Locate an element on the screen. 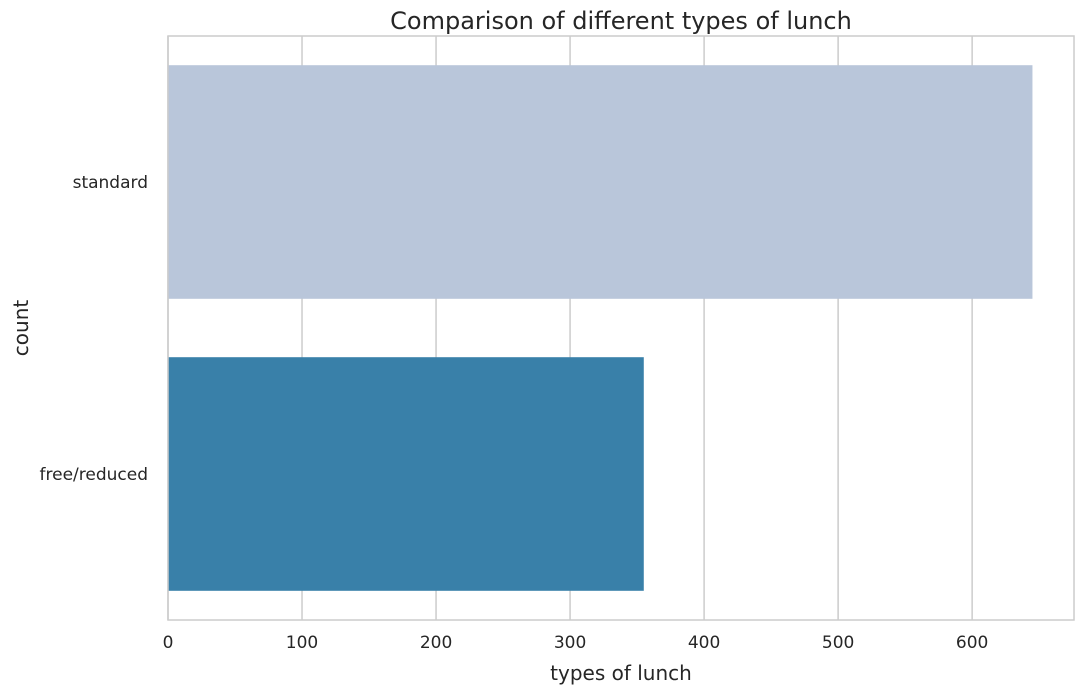 This screenshot has width=1082, height=693. x-tick-label: 400 is located at coordinates (704, 643).